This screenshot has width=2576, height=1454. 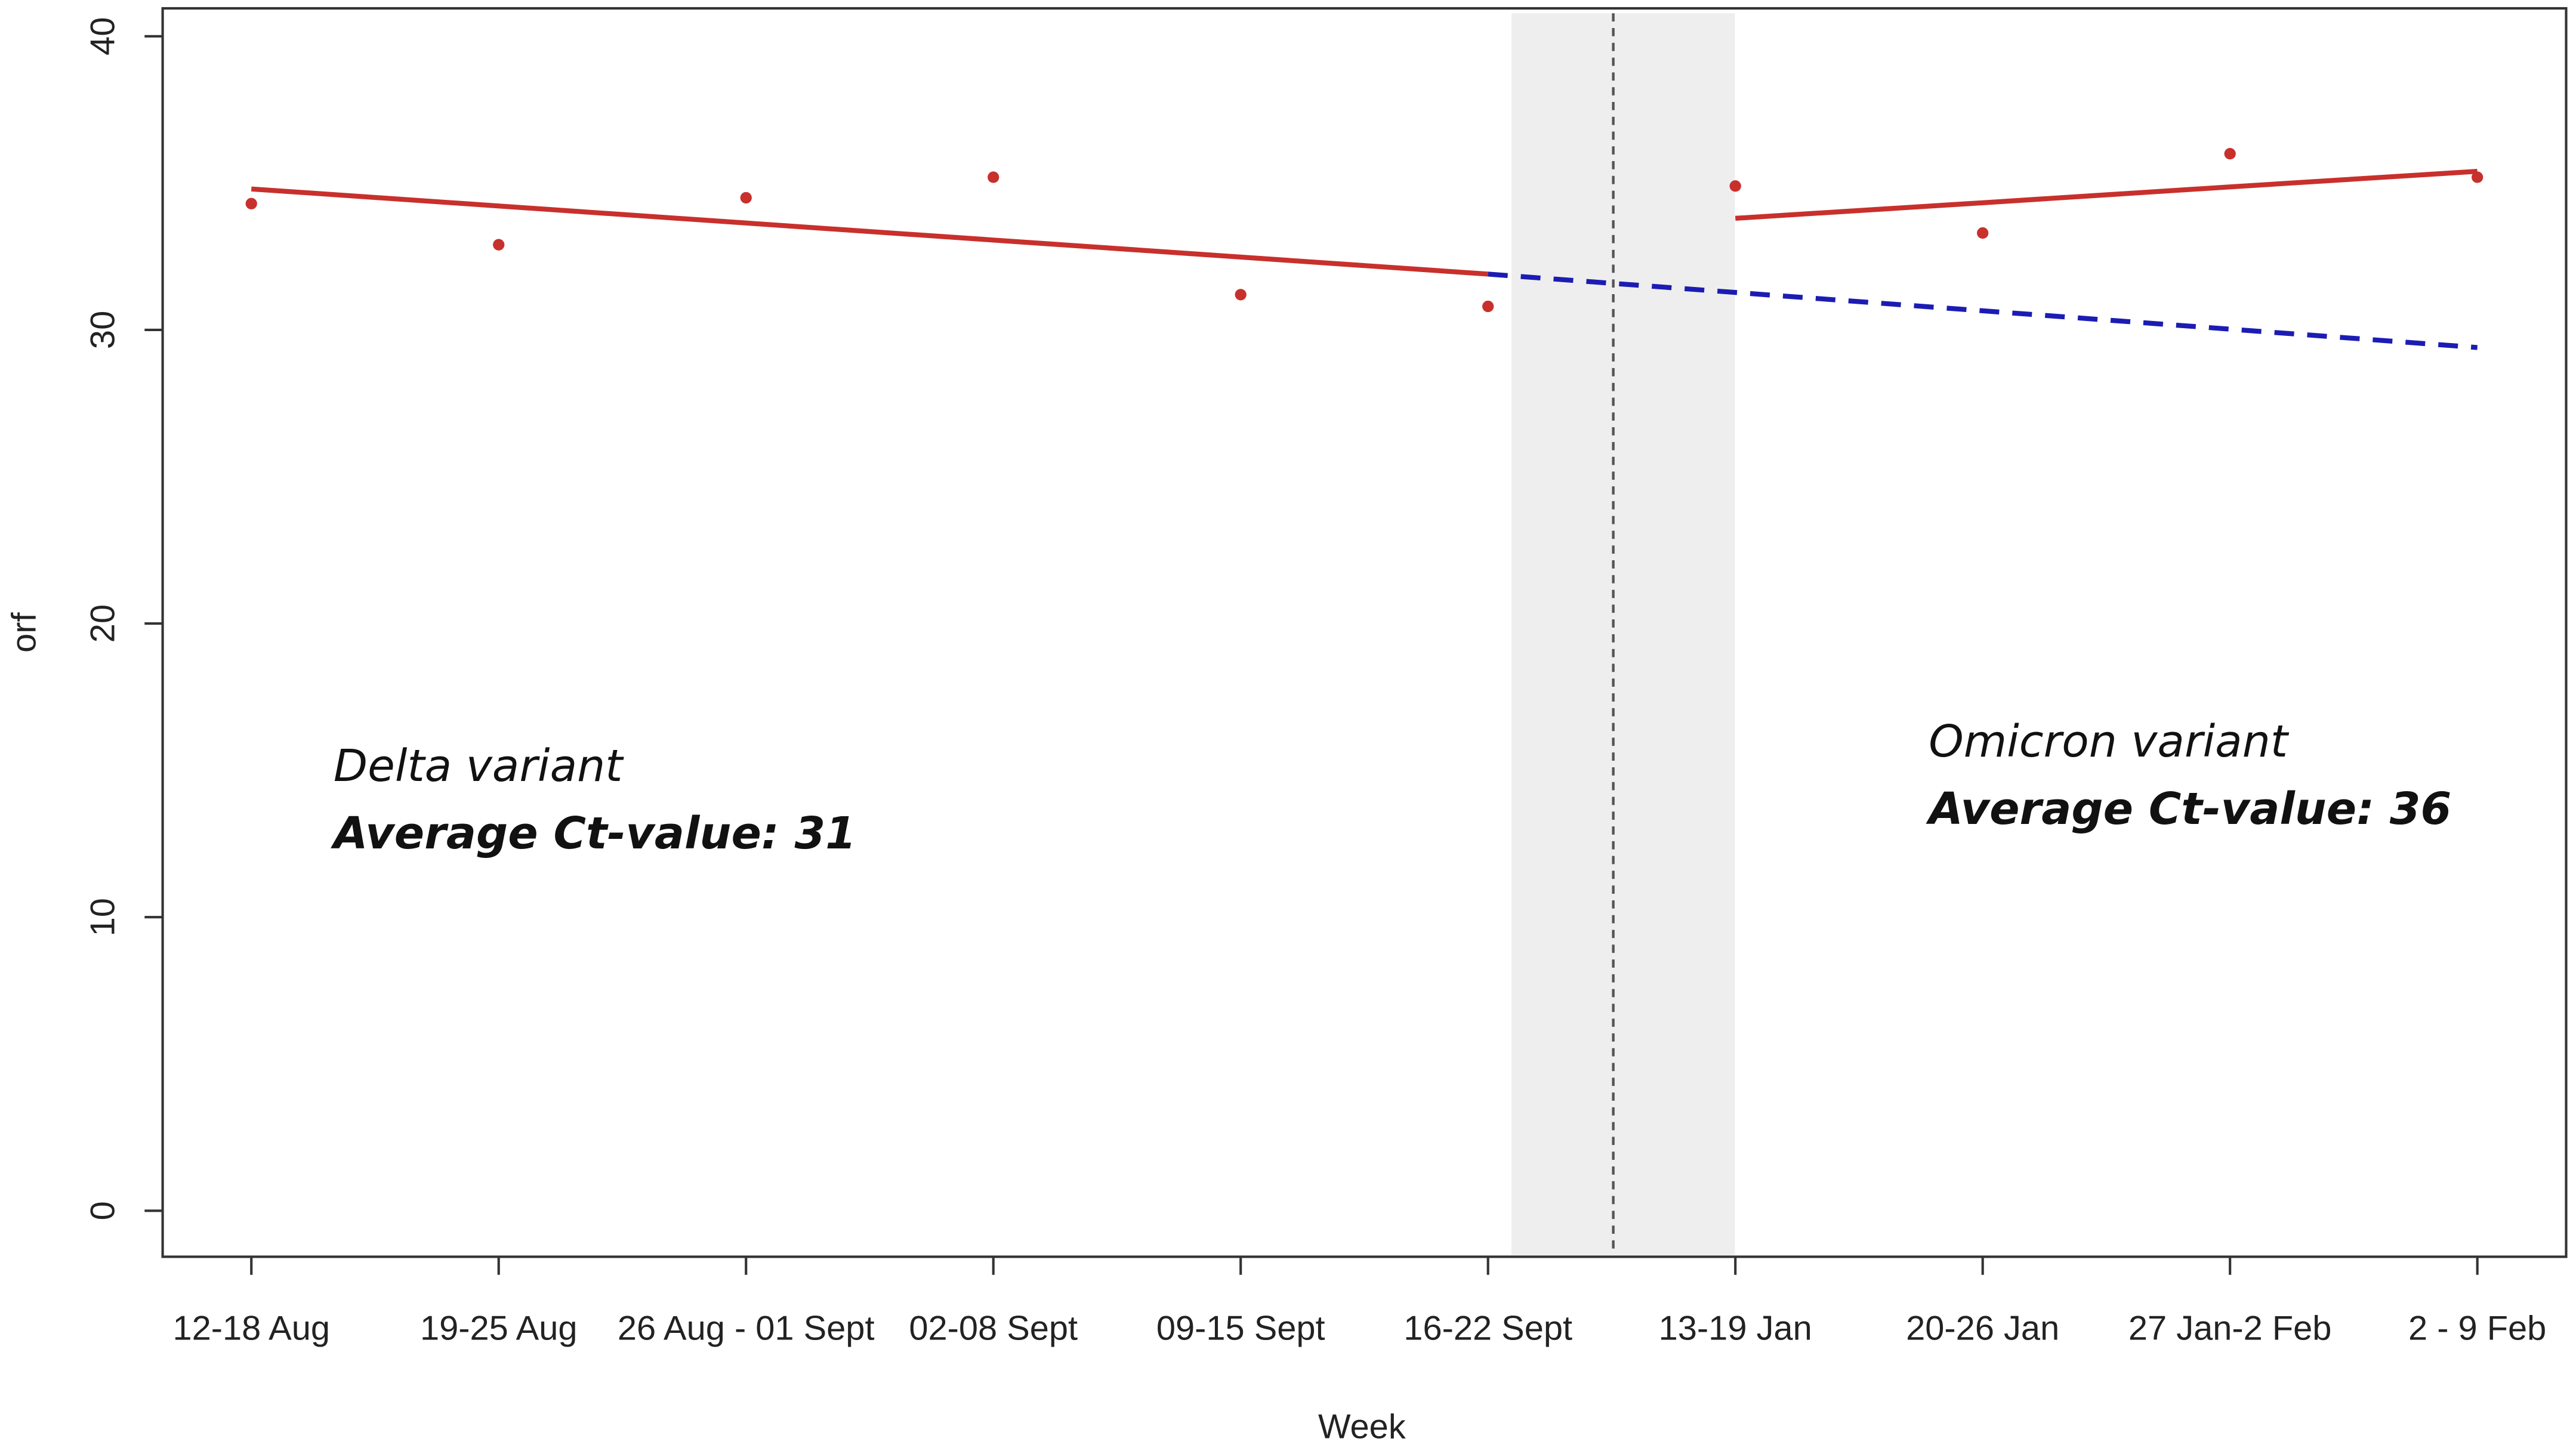 What do you see at coordinates (1736, 1329) in the screenshot?
I see `x-tick-label: 13-19 Jan` at bounding box center [1736, 1329].